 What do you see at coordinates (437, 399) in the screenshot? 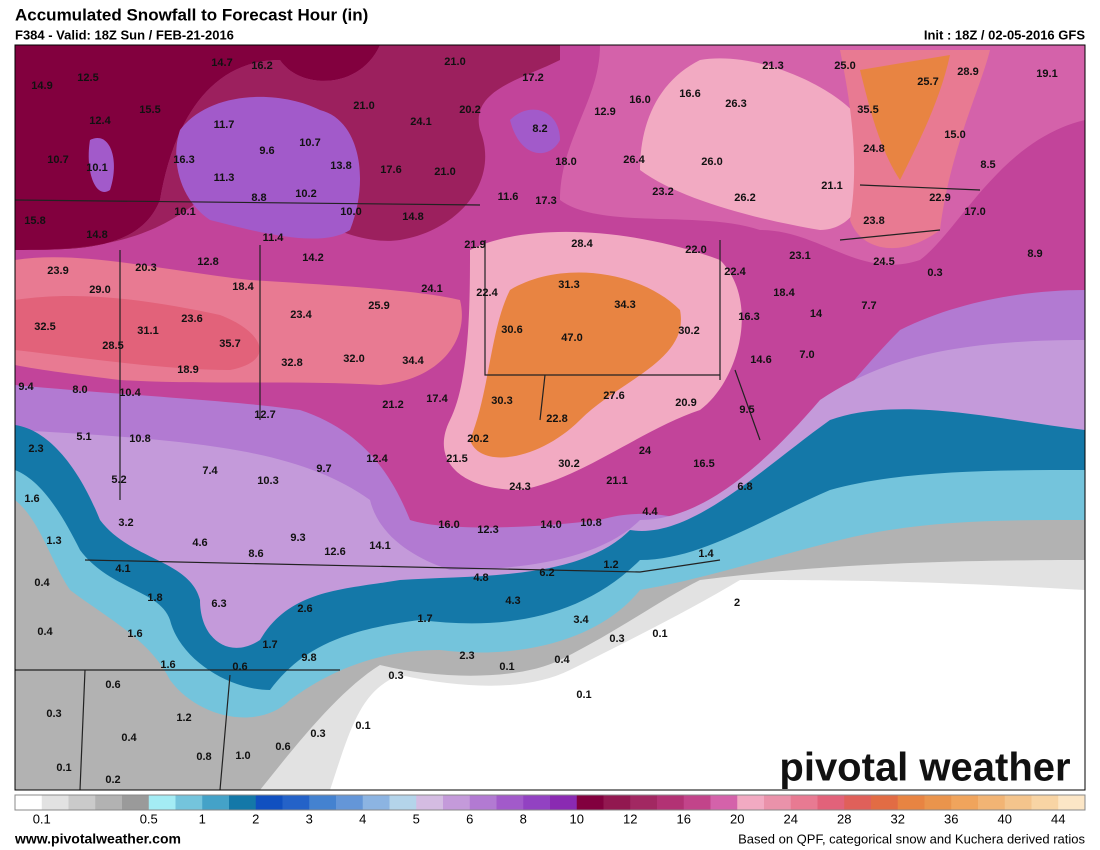
I see `snow-total-label: 17.4` at bounding box center [437, 399].